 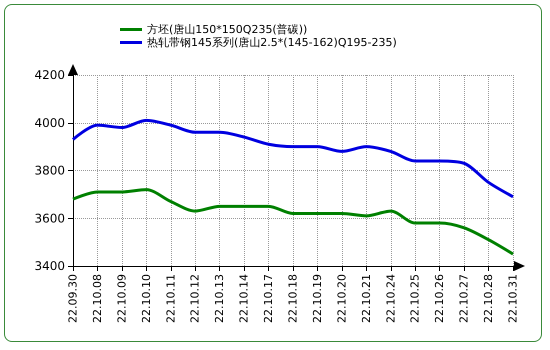 I want to click on x-tick-label: 22.10.12, so click(x=195, y=298).